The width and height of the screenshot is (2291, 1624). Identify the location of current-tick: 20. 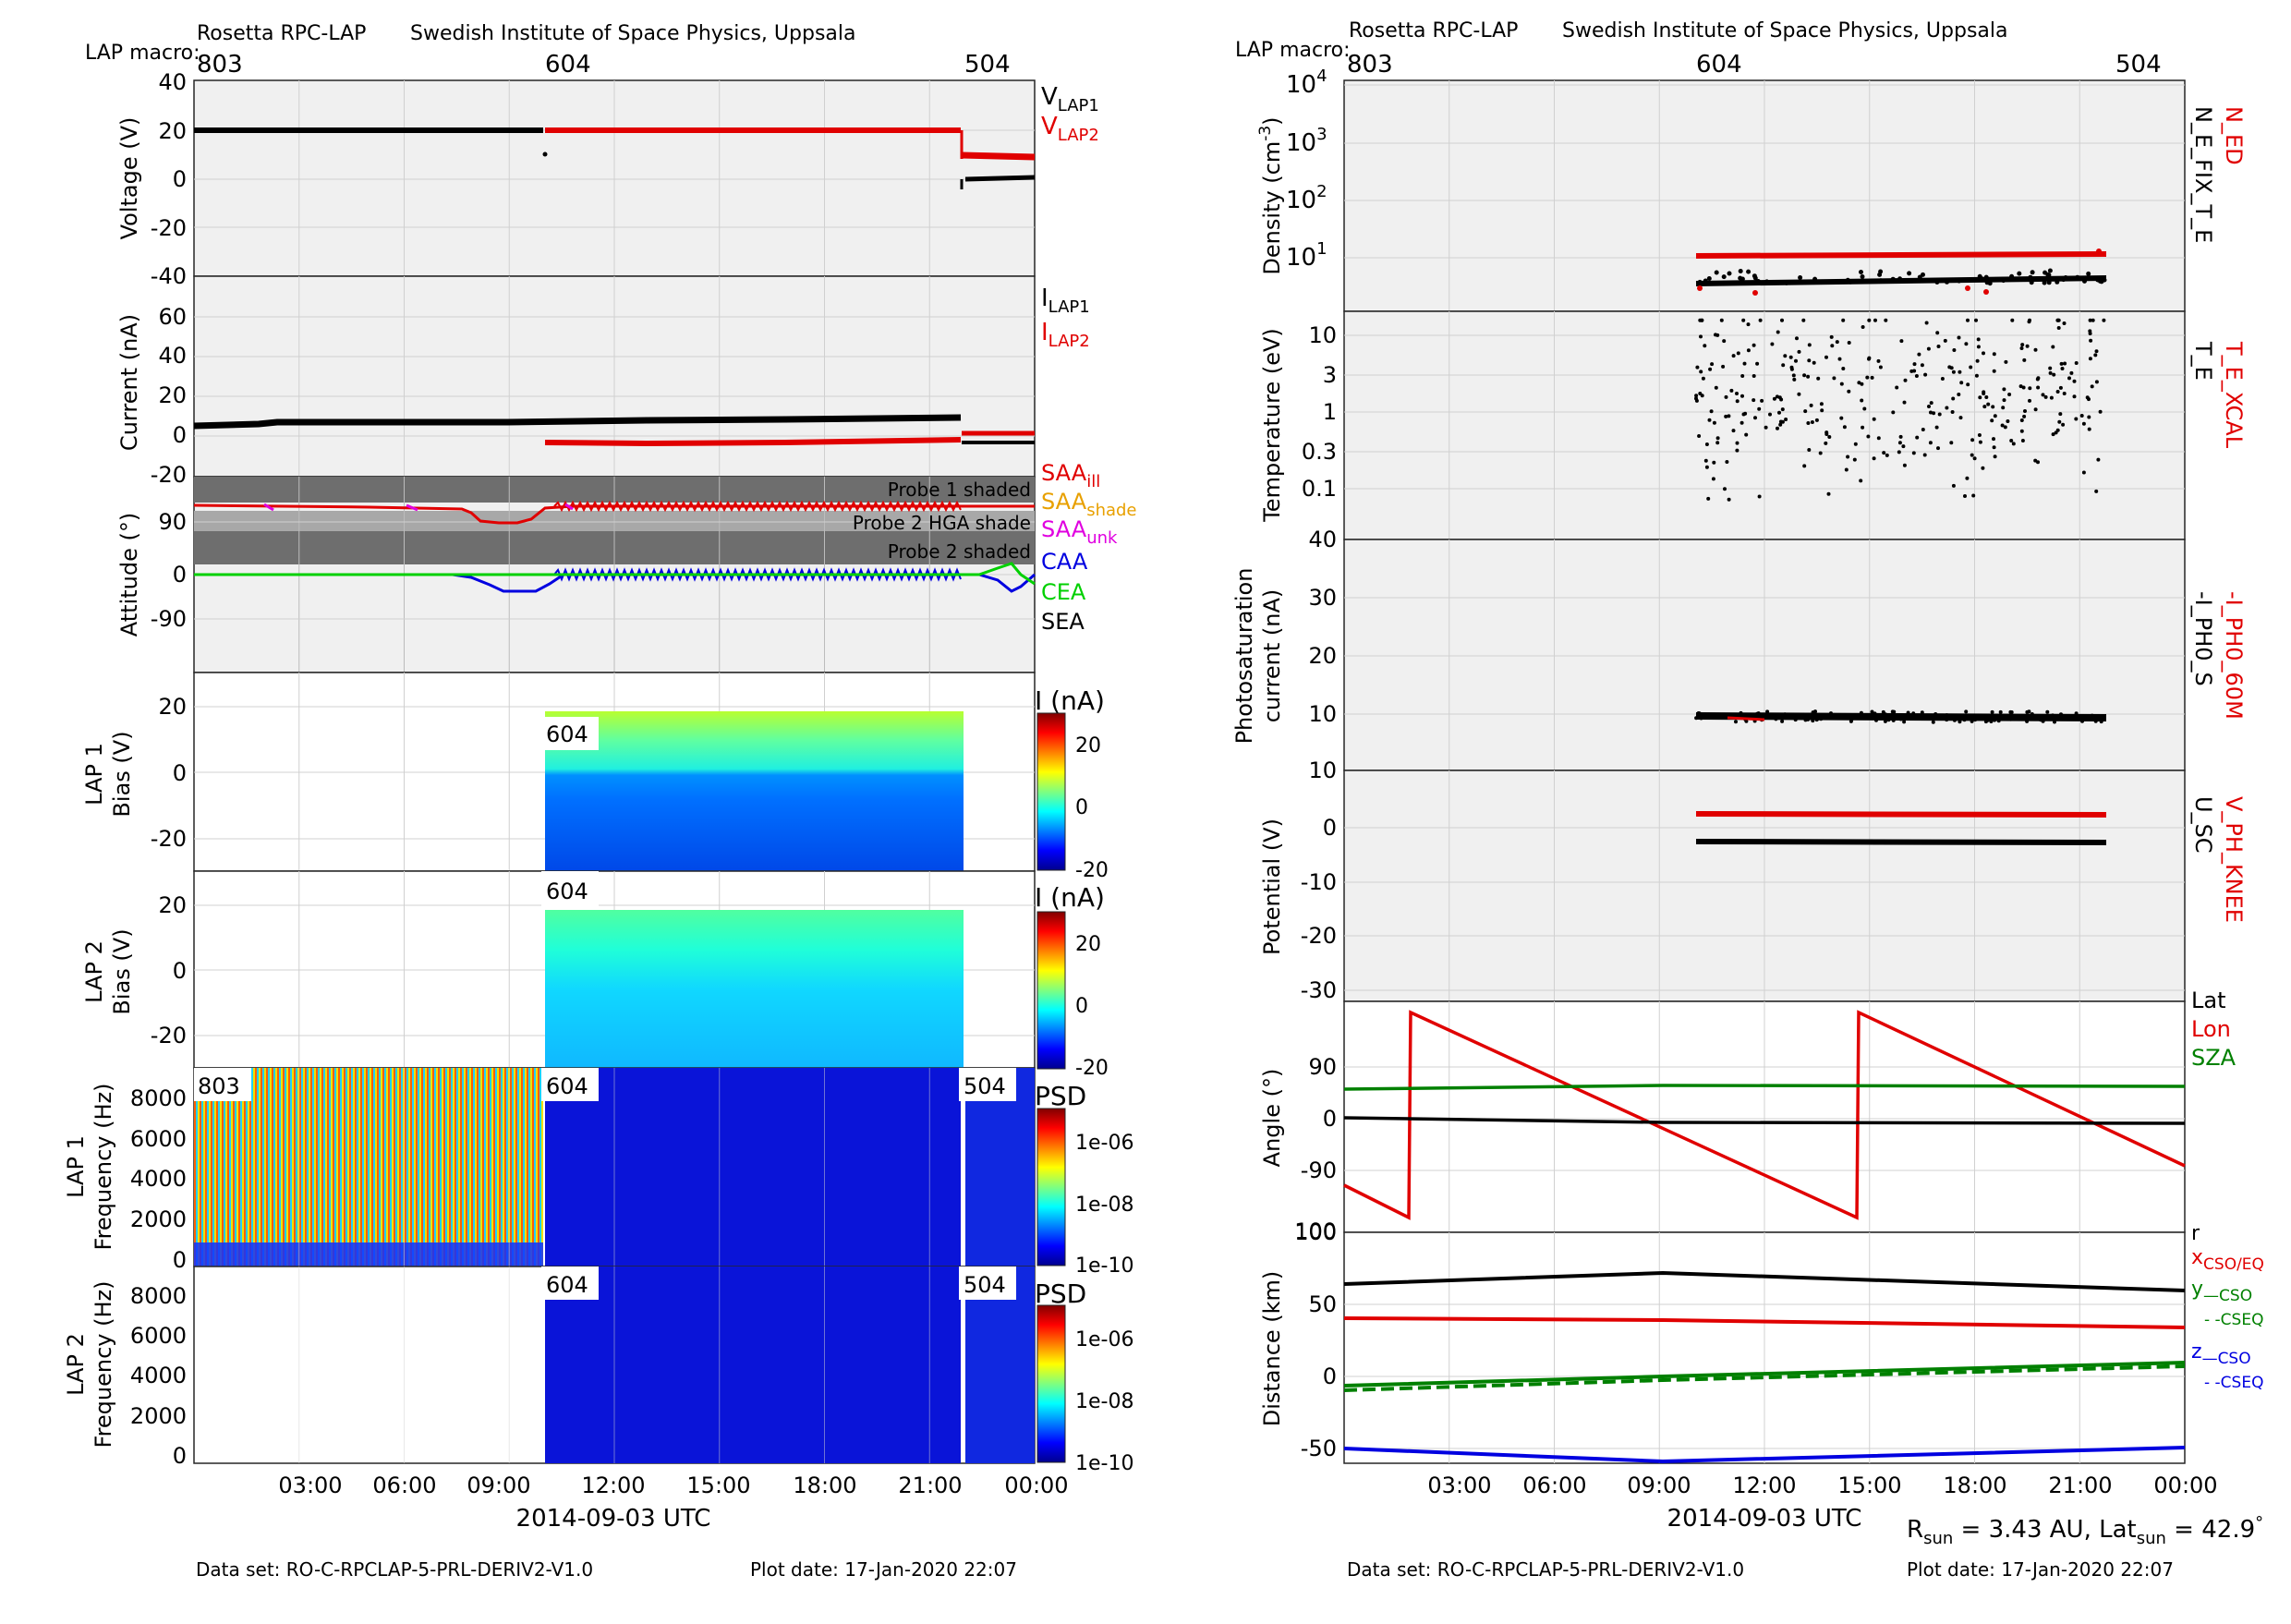
(173, 395).